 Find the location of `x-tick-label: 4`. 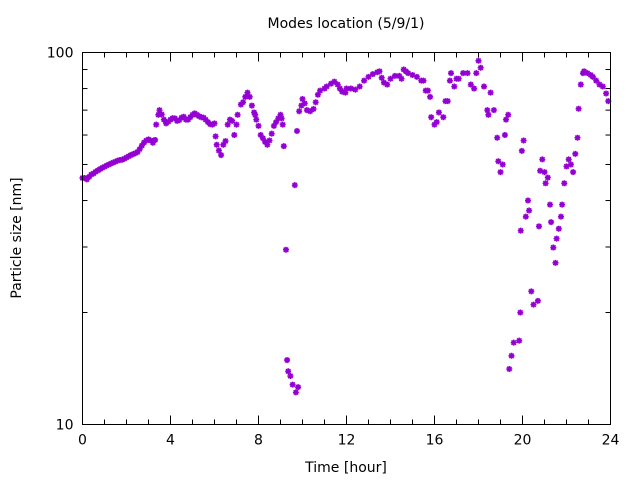

x-tick-label: 4 is located at coordinates (170, 441).